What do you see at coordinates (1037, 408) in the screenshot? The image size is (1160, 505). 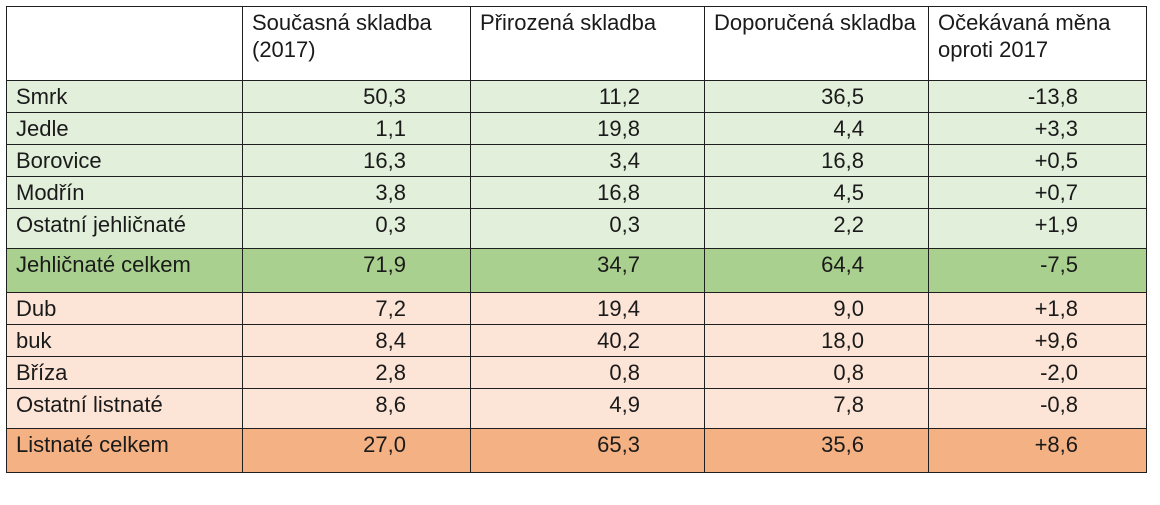 I see `cell-change: -0,8` at bounding box center [1037, 408].